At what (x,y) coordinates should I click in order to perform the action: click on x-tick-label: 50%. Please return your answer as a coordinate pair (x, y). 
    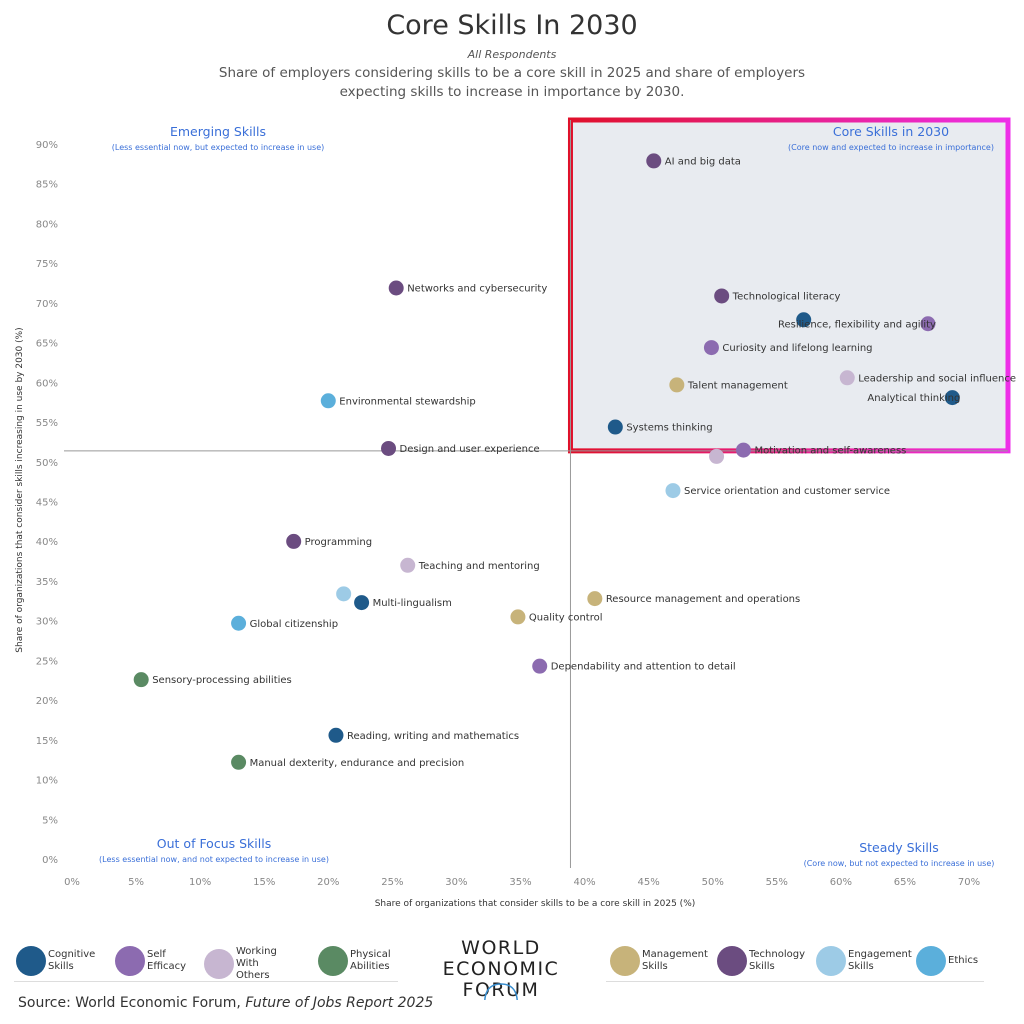
    Looking at the image, I should click on (713, 882).